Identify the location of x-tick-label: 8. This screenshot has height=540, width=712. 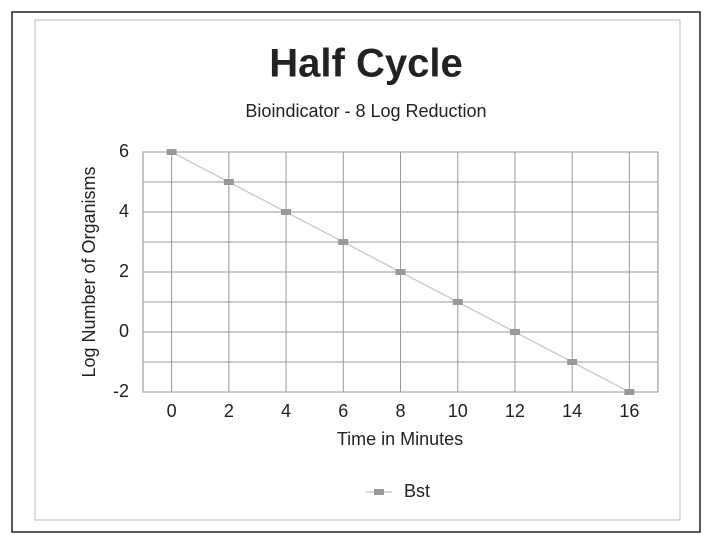
(400, 411).